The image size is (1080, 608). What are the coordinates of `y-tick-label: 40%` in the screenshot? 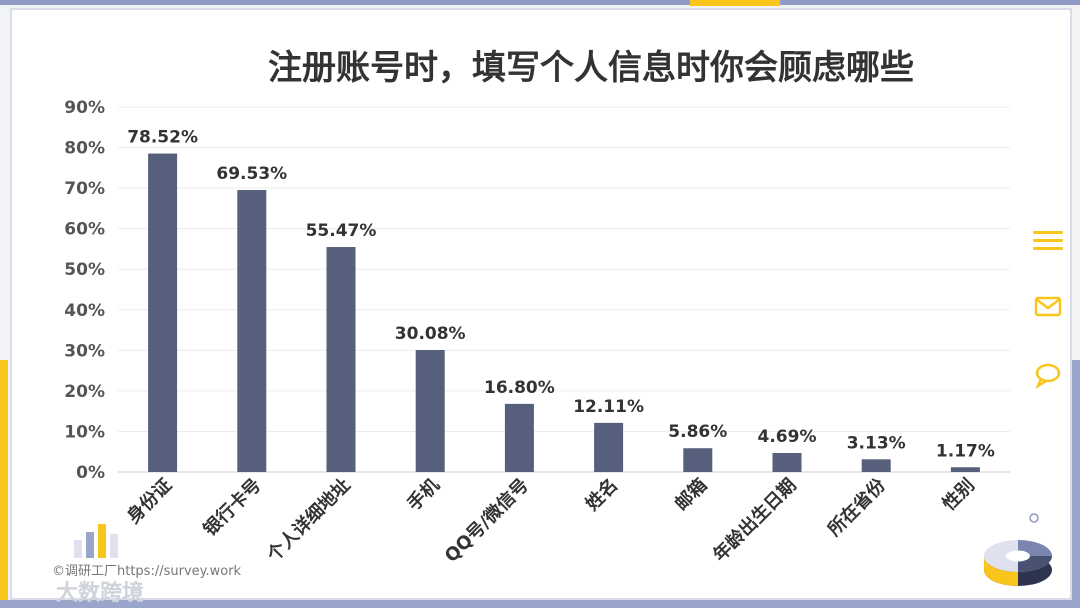 It's located at (84, 311).